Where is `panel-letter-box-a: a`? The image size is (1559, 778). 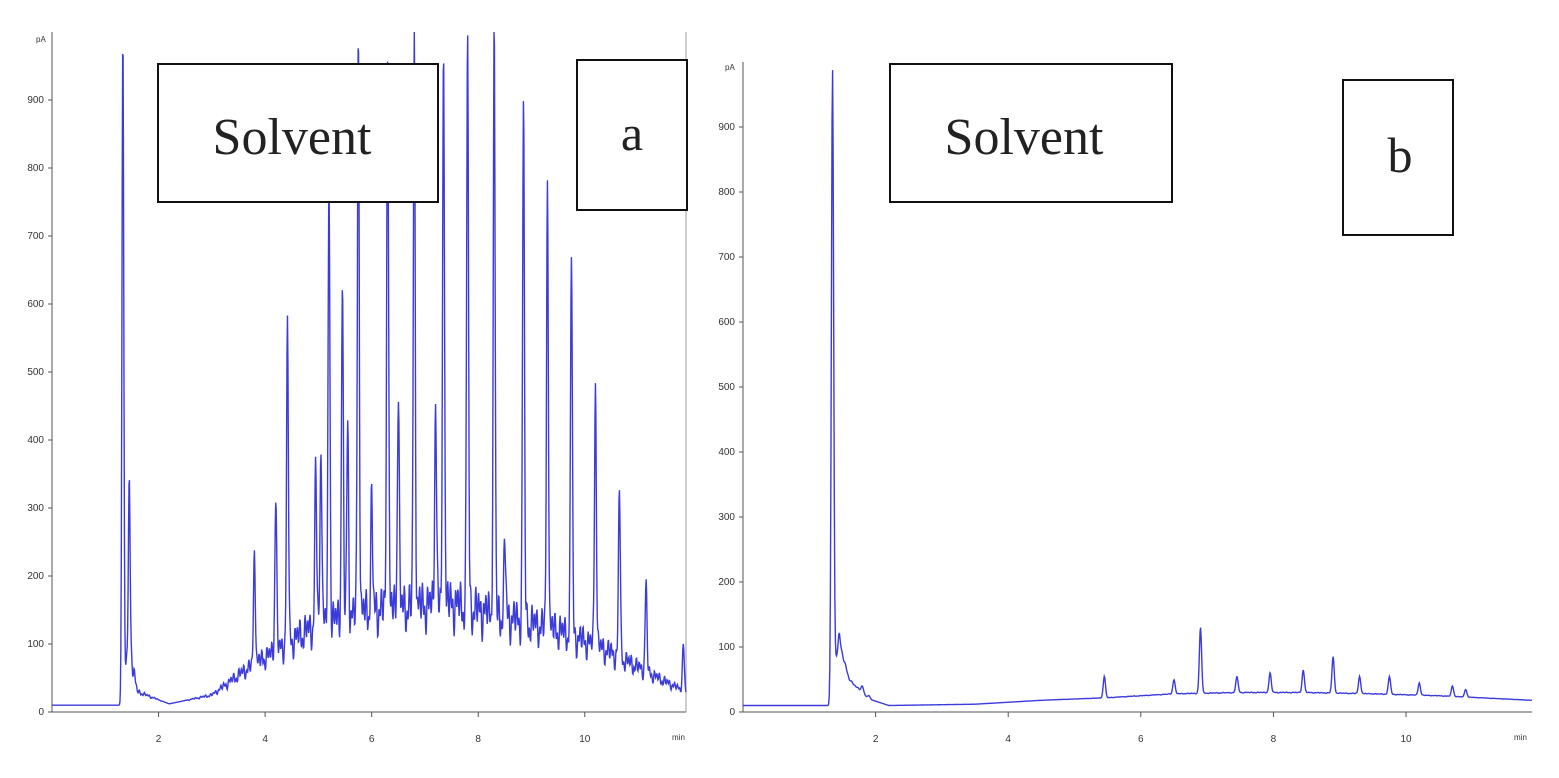
panel-letter-box-a: a is located at coordinates (632, 135).